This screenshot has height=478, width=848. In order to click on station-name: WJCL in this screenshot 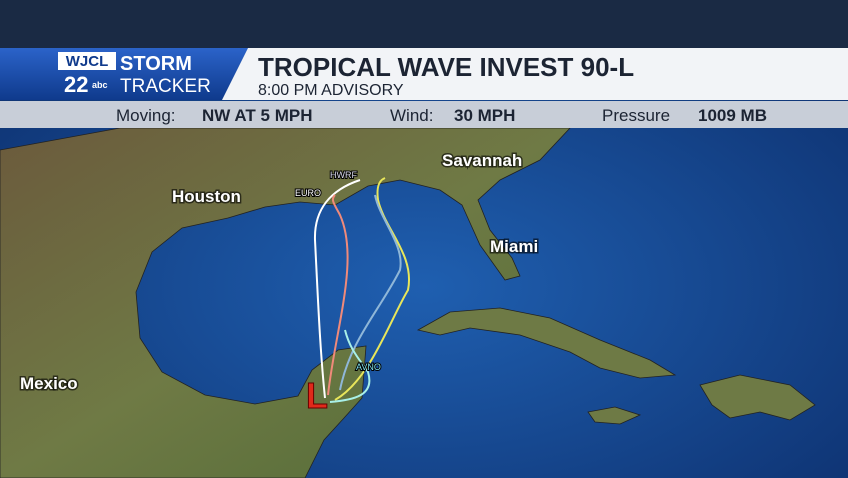, I will do `click(87, 61)`.